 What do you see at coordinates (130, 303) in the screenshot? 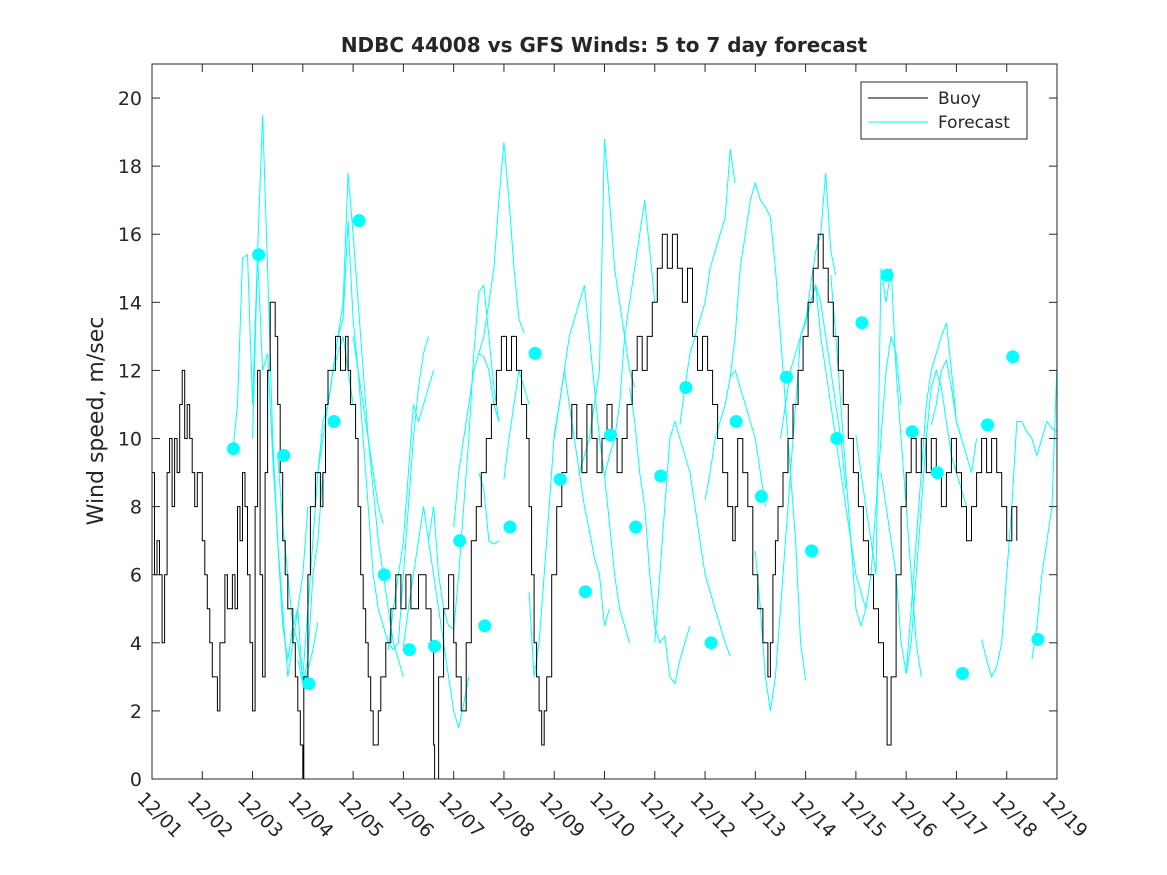
I see `y-tick-label: 14` at bounding box center [130, 303].